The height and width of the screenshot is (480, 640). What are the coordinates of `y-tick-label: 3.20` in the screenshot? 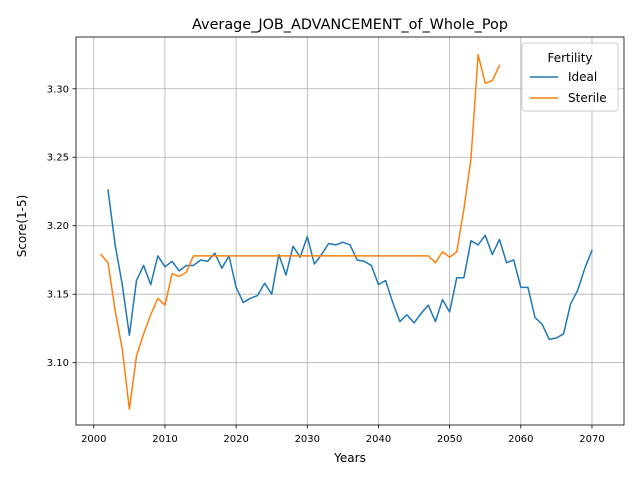 It's located at (58, 226).